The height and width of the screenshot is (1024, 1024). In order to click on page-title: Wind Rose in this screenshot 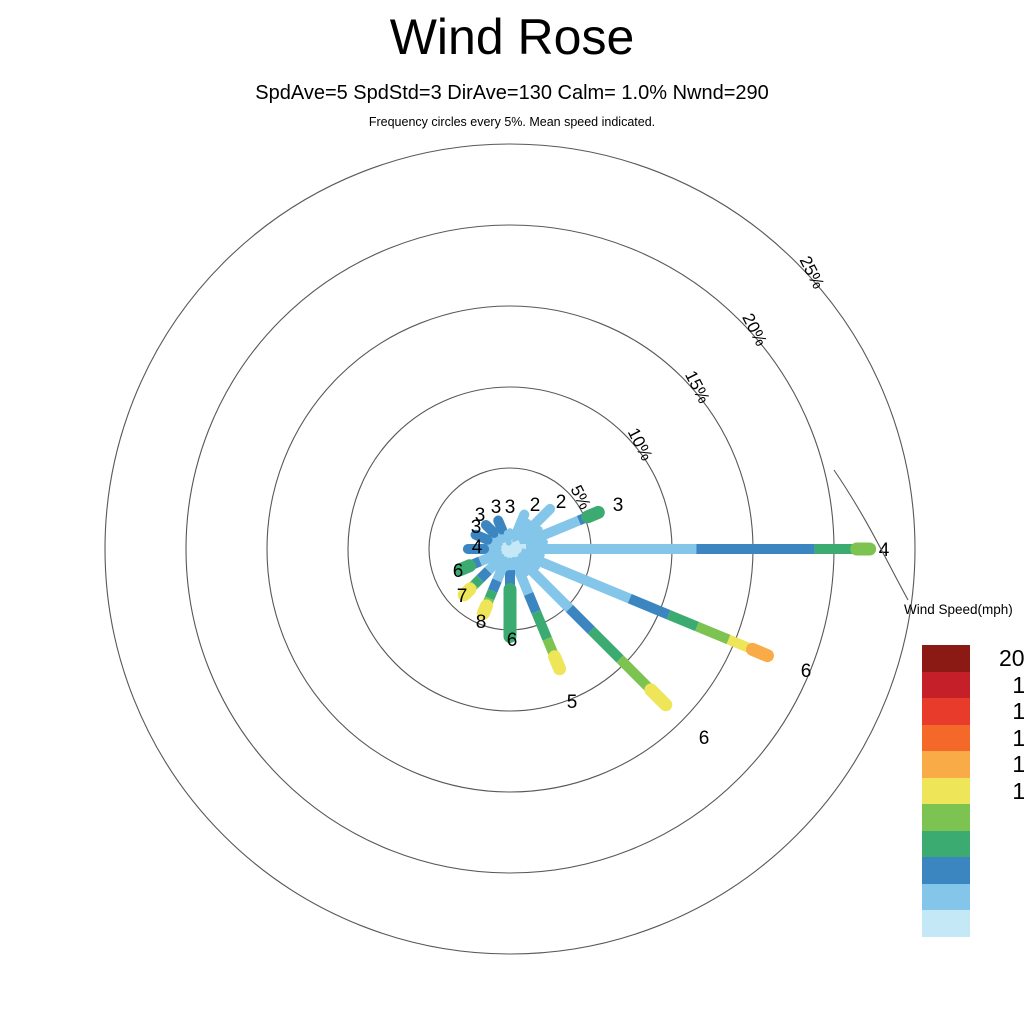, I will do `click(512, 37)`.